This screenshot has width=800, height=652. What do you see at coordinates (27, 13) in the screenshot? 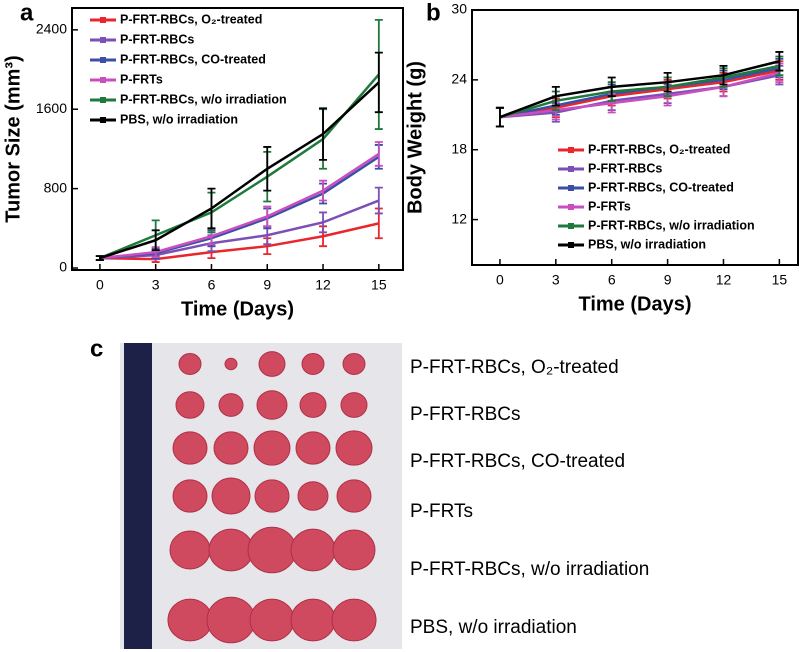
I see `panel-label: a` at bounding box center [27, 13].